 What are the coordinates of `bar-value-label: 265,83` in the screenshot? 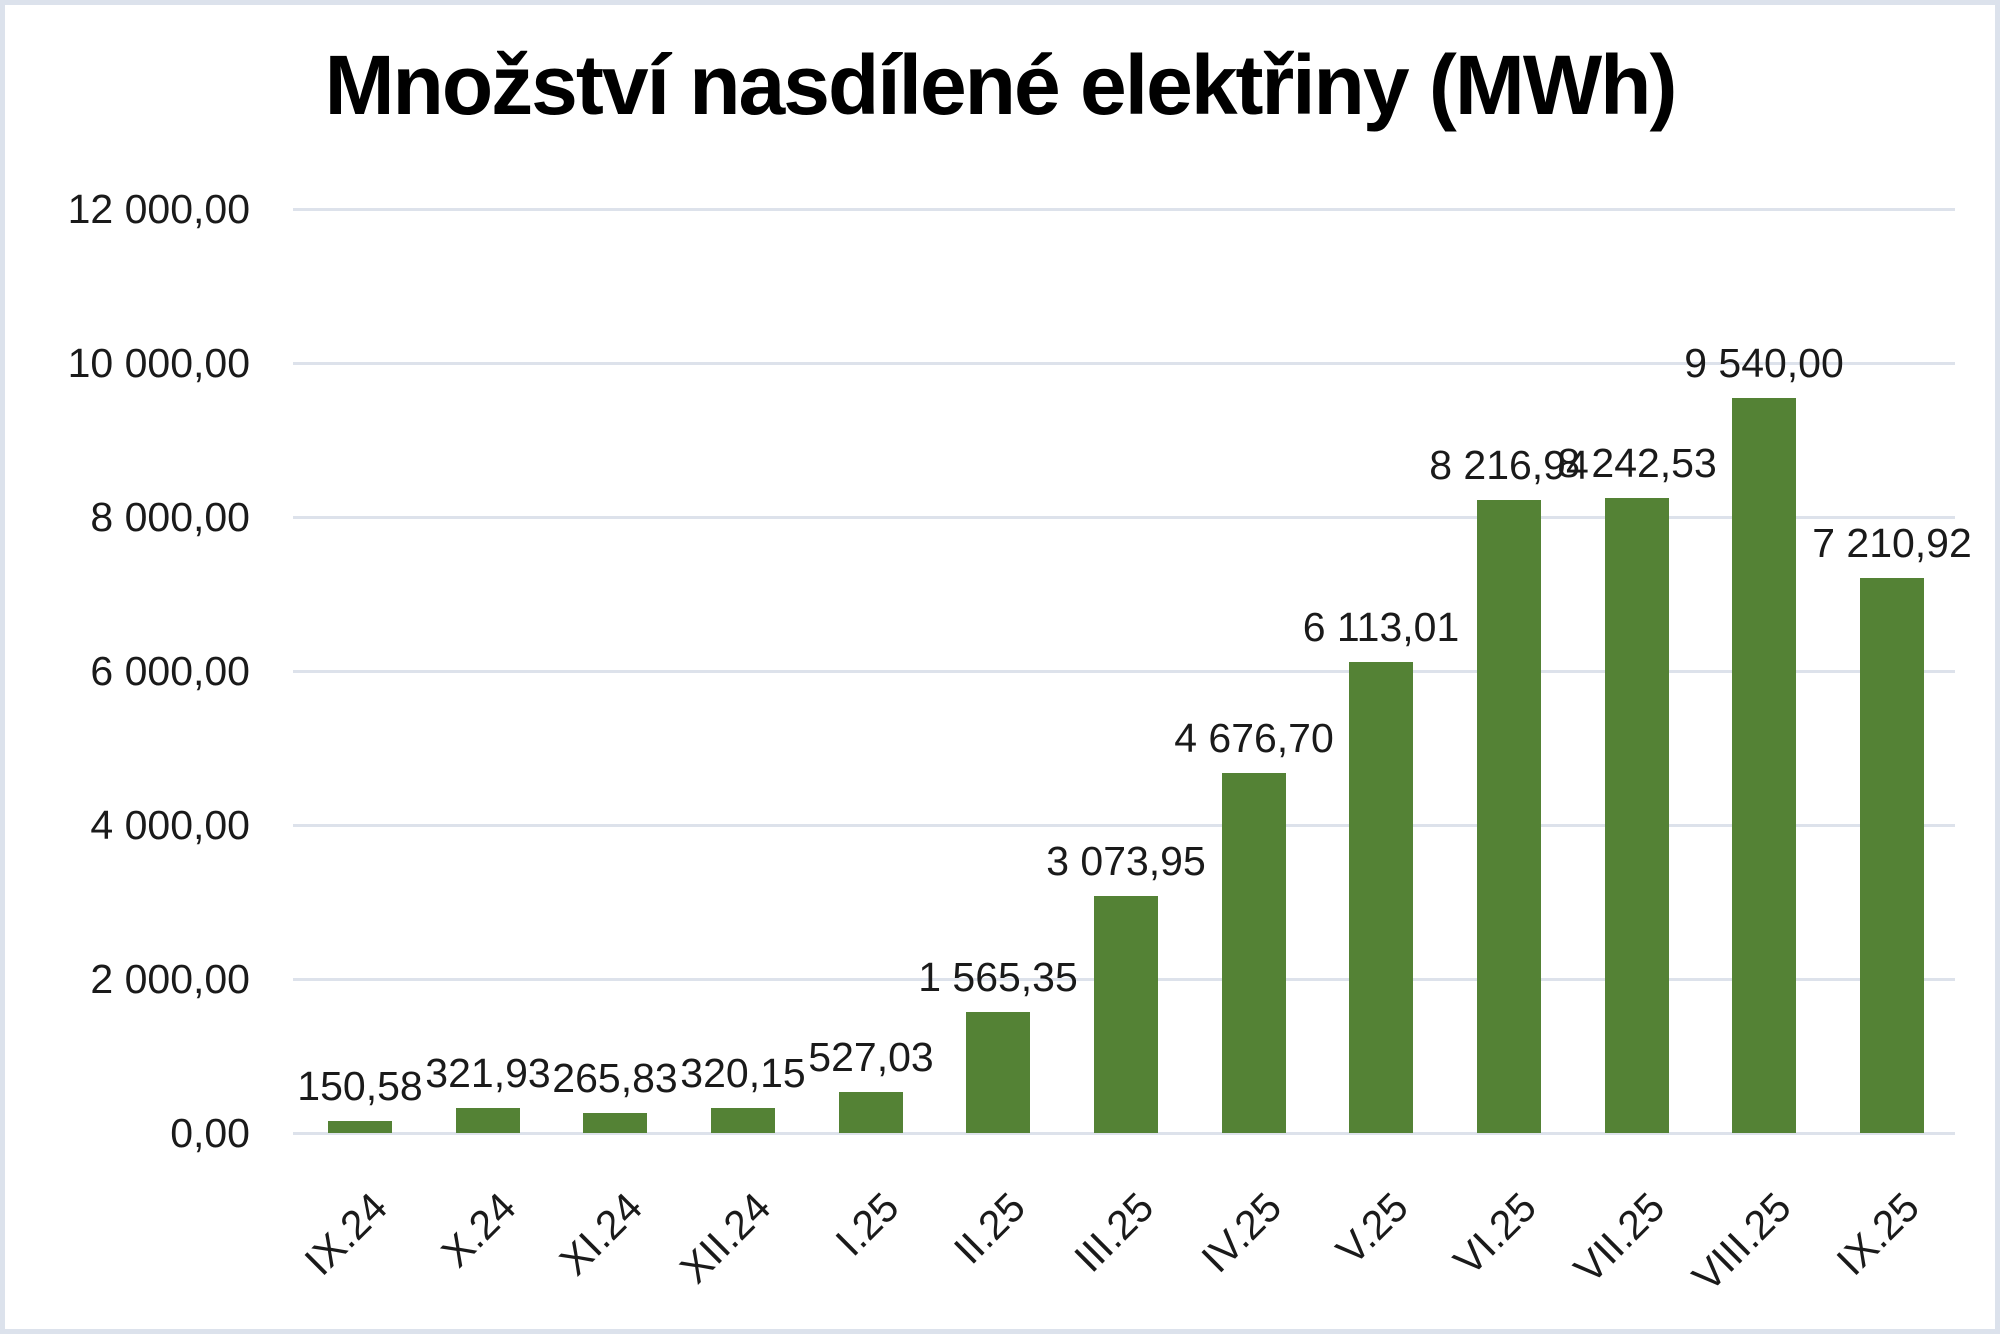 It's located at (615, 1078).